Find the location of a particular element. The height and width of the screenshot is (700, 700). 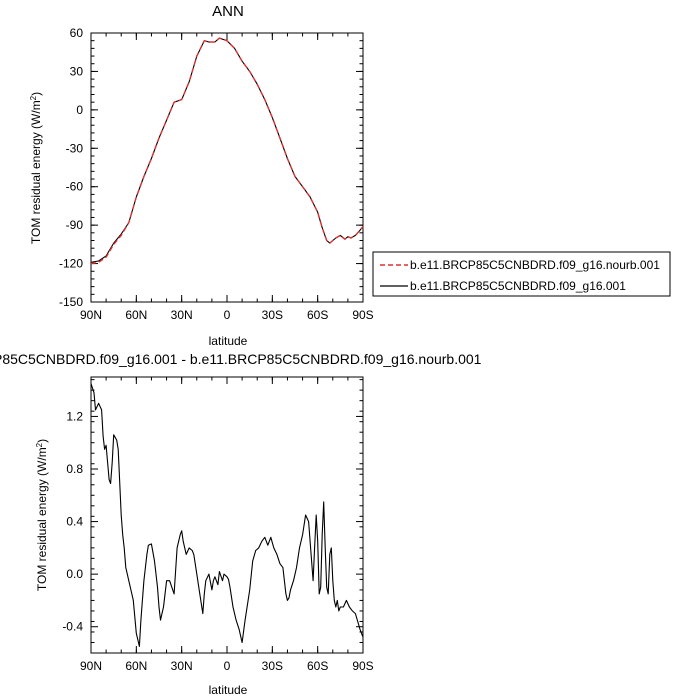

top-xtick-label-5: 60S is located at coordinates (317, 315).